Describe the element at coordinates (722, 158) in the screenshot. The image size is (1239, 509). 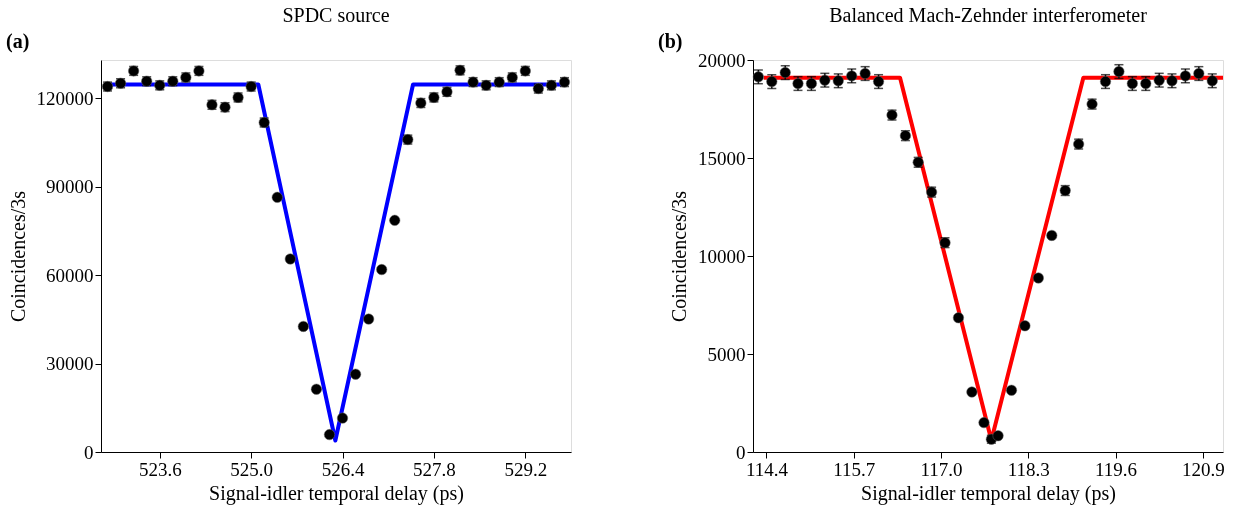
I see `y-tick-label: 15000` at that location.